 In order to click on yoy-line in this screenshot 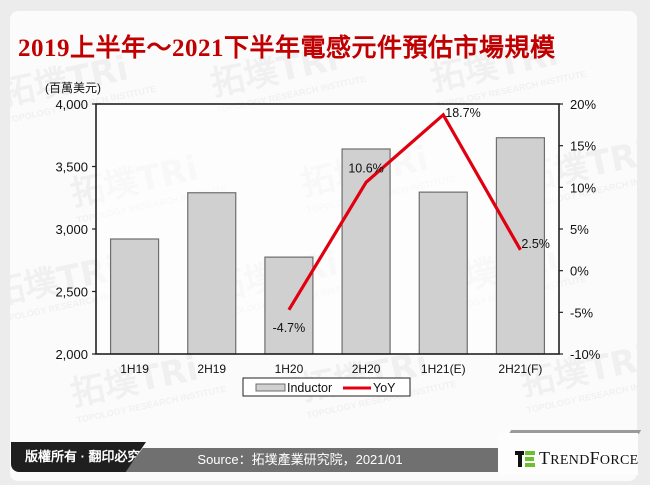, I will do `click(404, 211)`.